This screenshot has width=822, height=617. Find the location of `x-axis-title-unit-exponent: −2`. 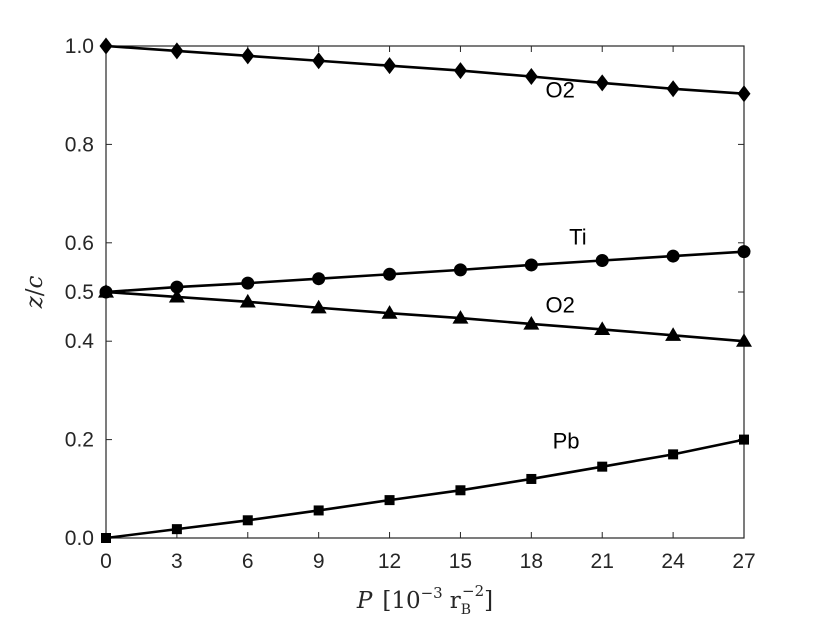

x-axis-title-unit-exponent: −2 is located at coordinates (473, 591).